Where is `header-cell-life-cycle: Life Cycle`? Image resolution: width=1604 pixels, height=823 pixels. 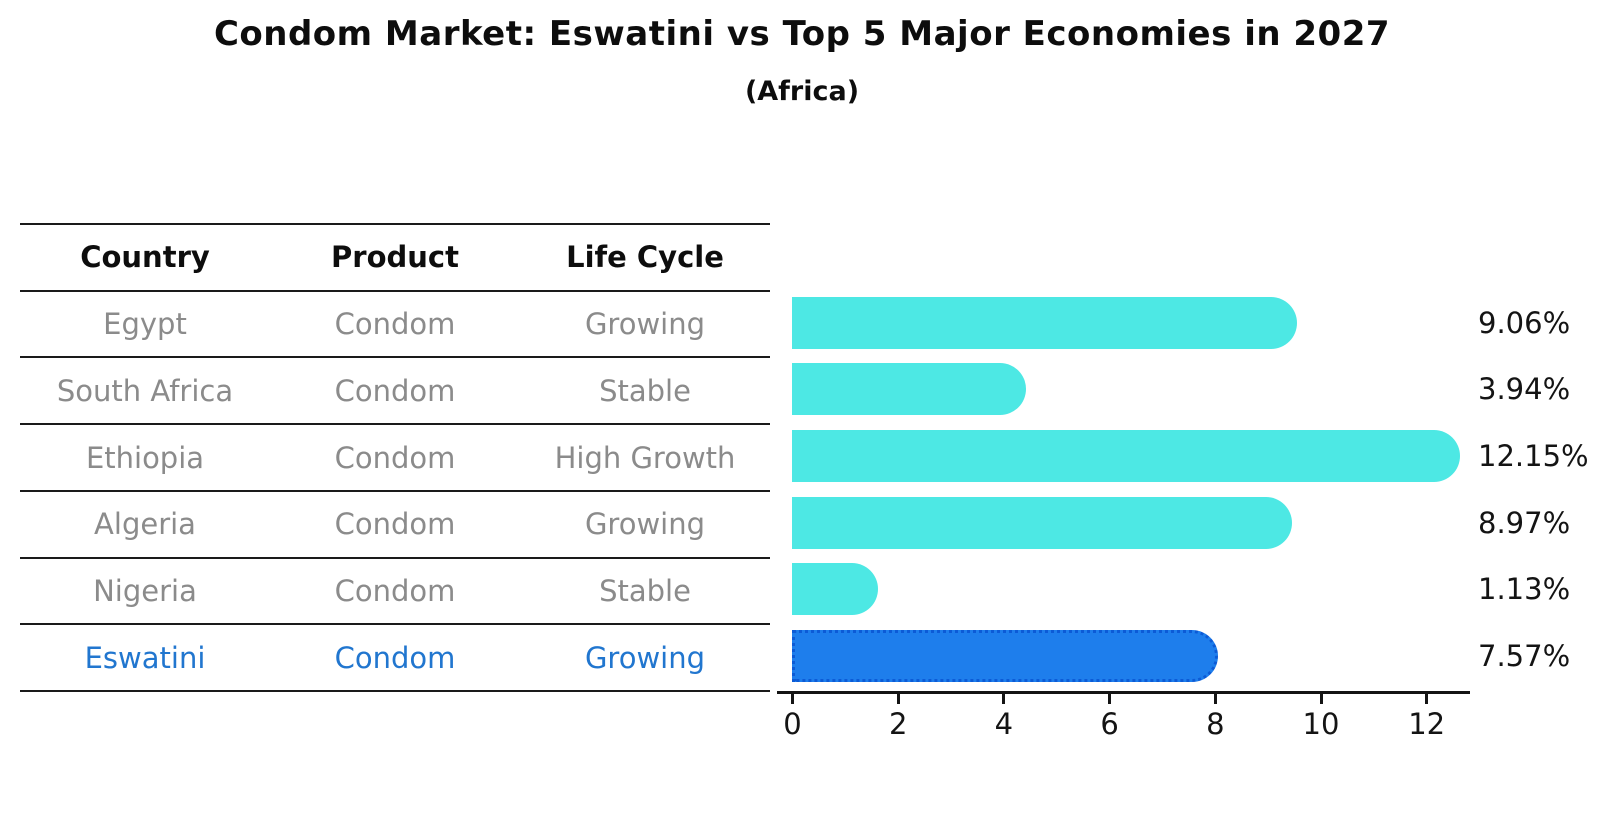 header-cell-life-cycle: Life Cycle is located at coordinates (645, 257).